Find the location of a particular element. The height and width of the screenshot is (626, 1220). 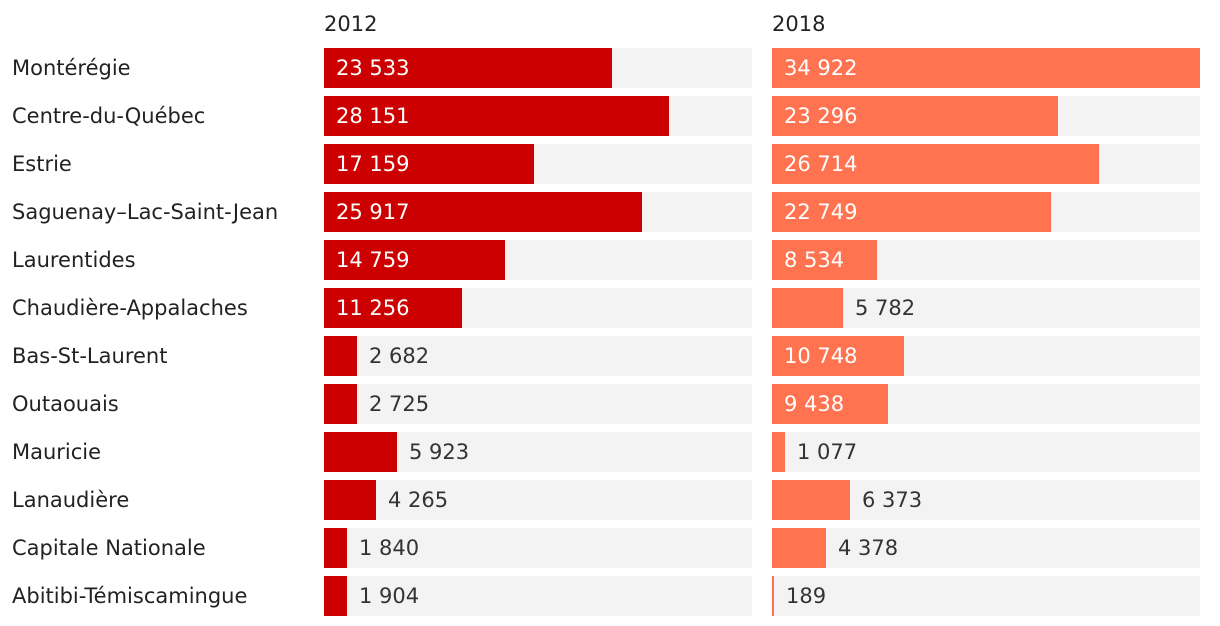

data-label-2012: 23 533 is located at coordinates (373, 68).